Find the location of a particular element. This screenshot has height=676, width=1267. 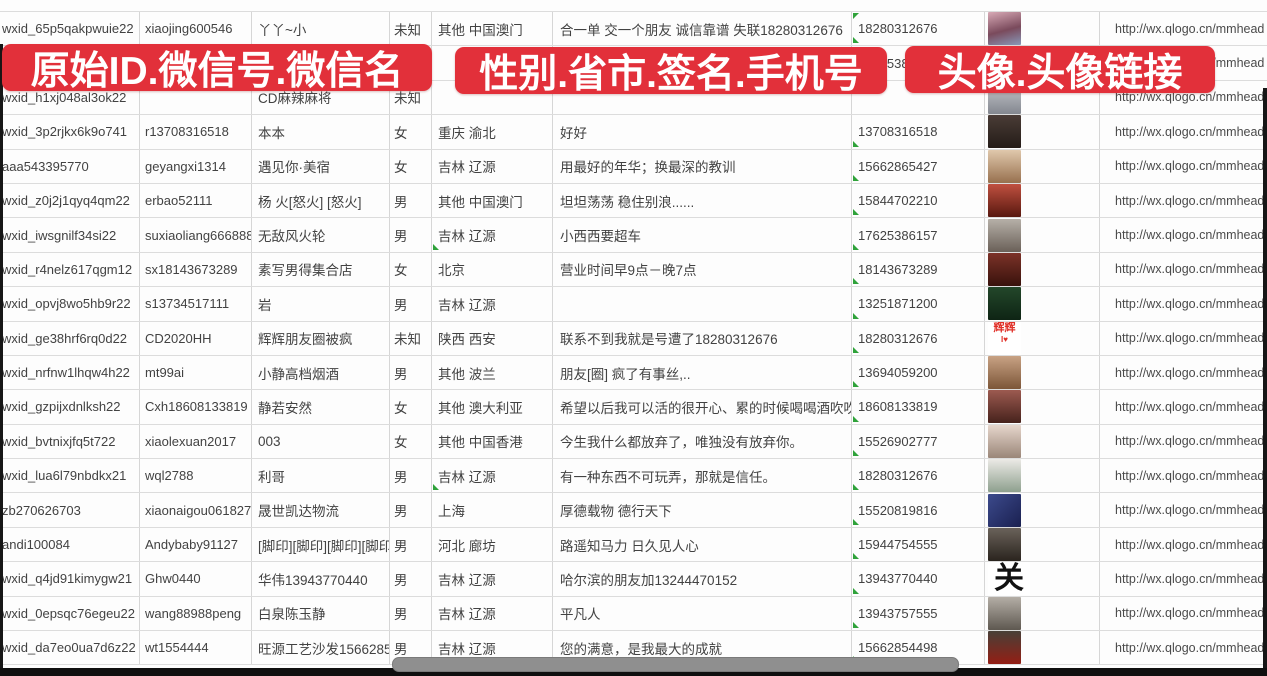

cell-phone: 18143673289 is located at coordinates (918, 269).